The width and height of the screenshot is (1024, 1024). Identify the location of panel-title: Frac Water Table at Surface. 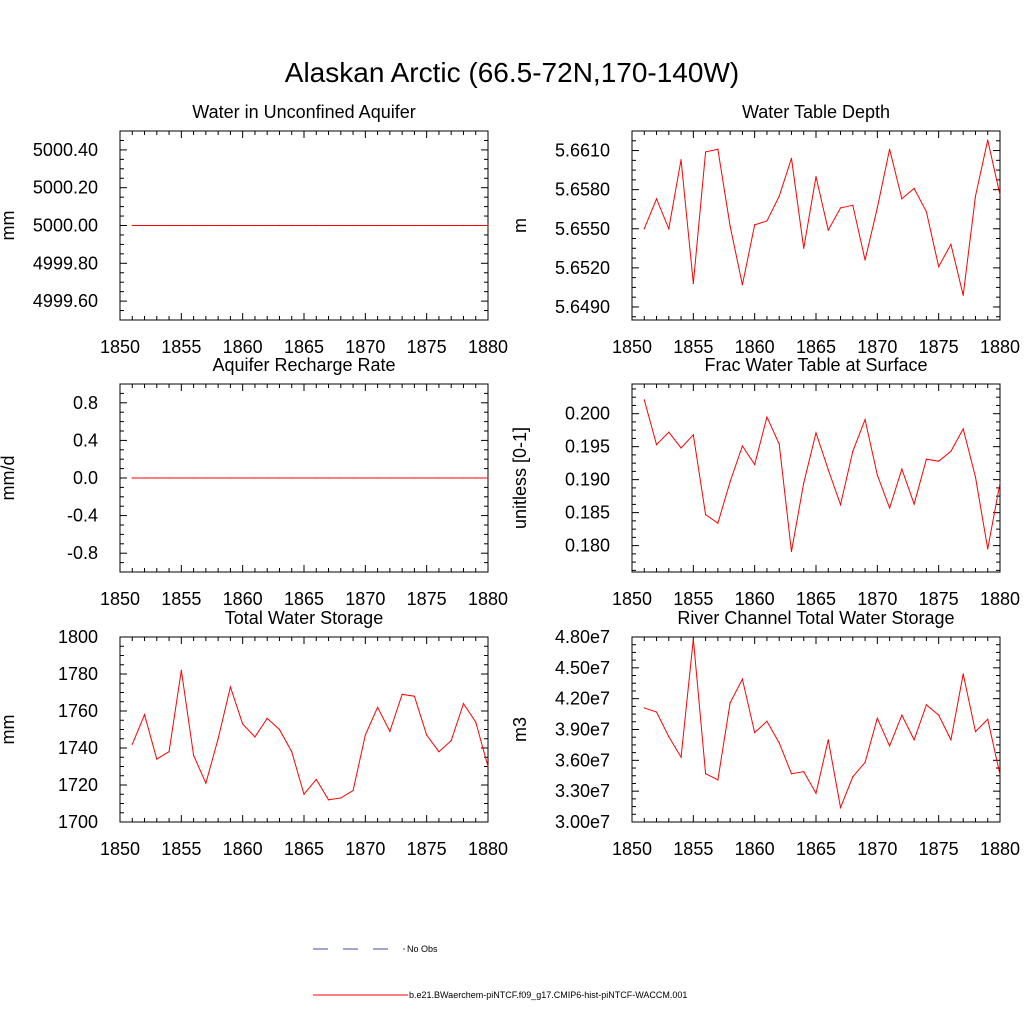
(815, 365).